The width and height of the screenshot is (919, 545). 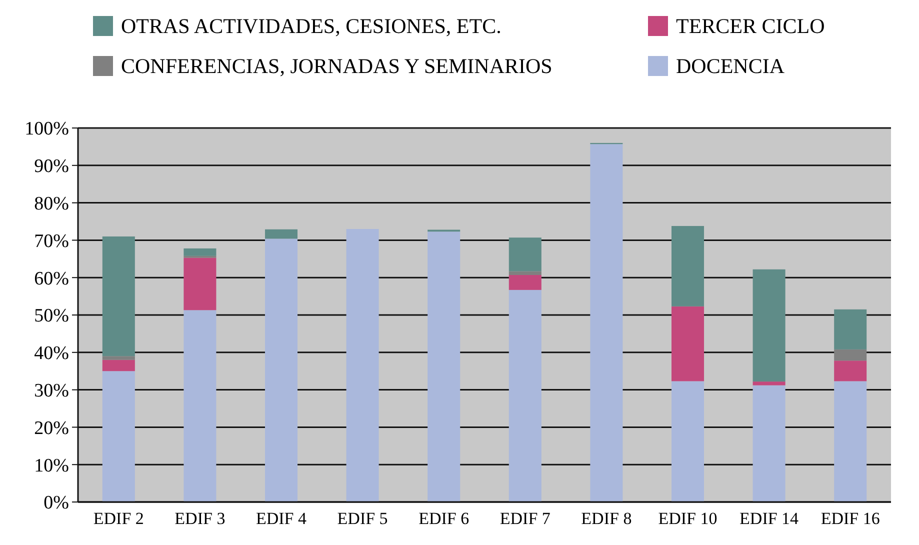 What do you see at coordinates (52, 279) in the screenshot?
I see `y-tick-label: 60%` at bounding box center [52, 279].